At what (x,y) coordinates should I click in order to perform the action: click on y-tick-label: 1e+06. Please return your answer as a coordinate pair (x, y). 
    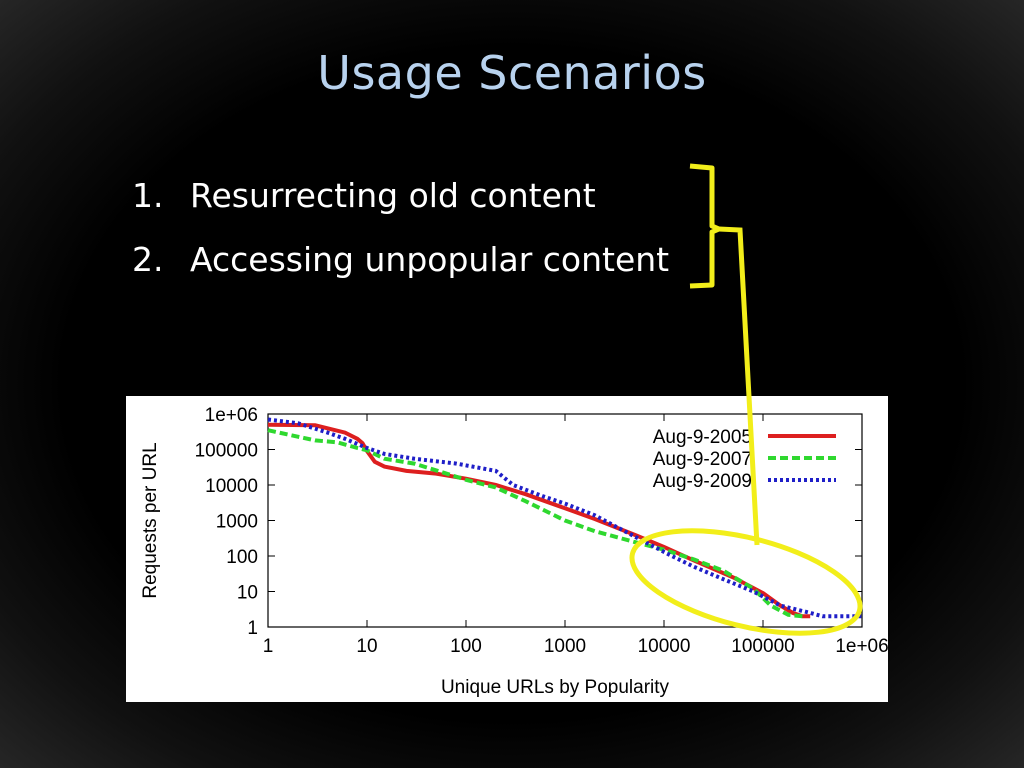
    Looking at the image, I should click on (231, 415).